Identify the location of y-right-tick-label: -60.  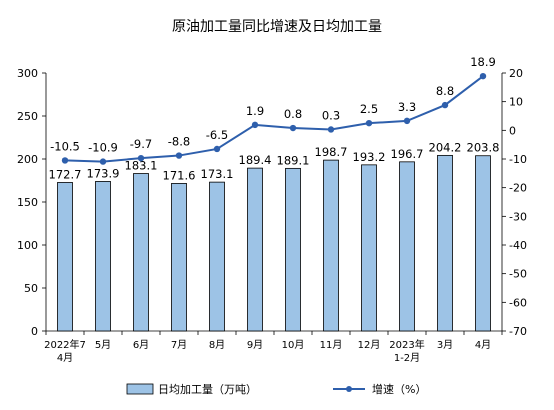
(518, 302).